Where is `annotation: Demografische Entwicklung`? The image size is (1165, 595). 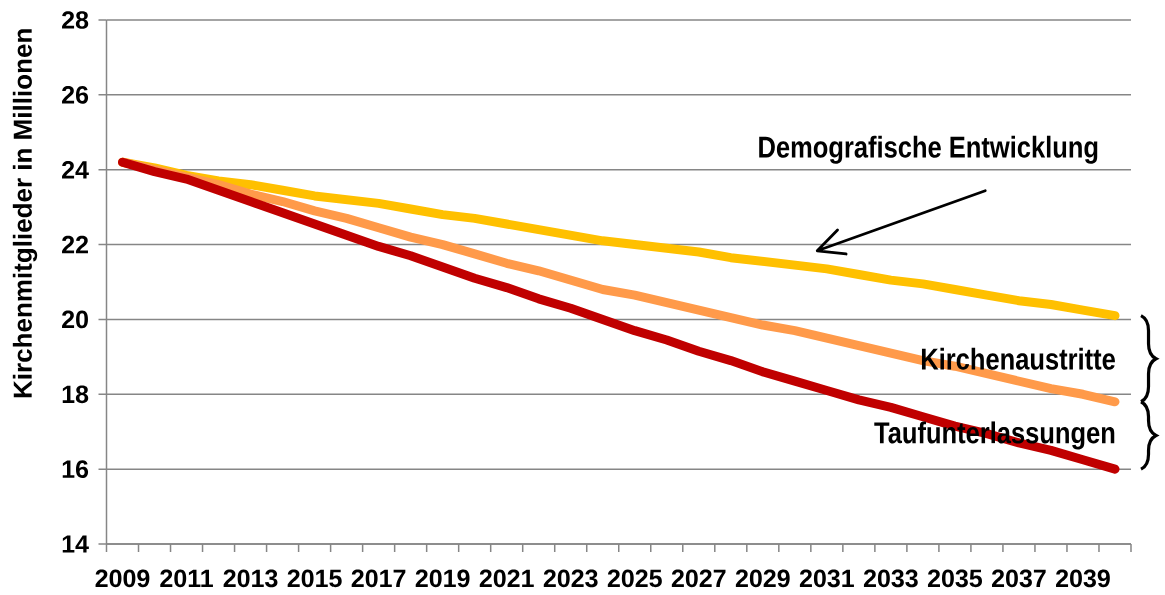
annotation: Demografische Entwicklung is located at coordinates (928, 149).